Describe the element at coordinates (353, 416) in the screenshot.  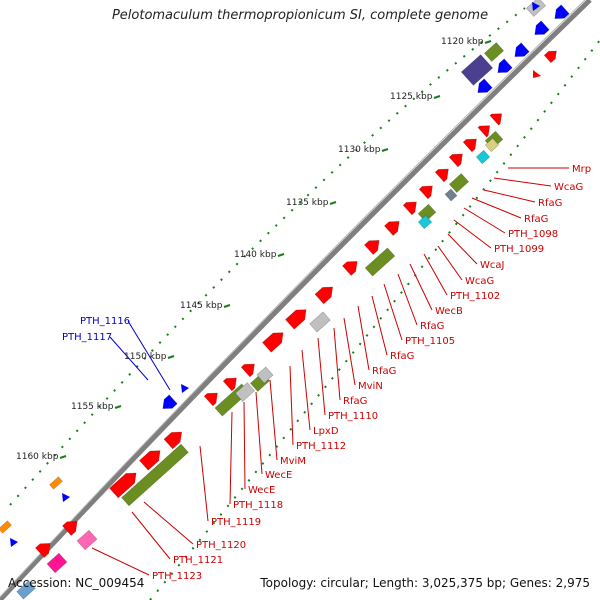
I see `gene-label: PTH_1110` at that location.